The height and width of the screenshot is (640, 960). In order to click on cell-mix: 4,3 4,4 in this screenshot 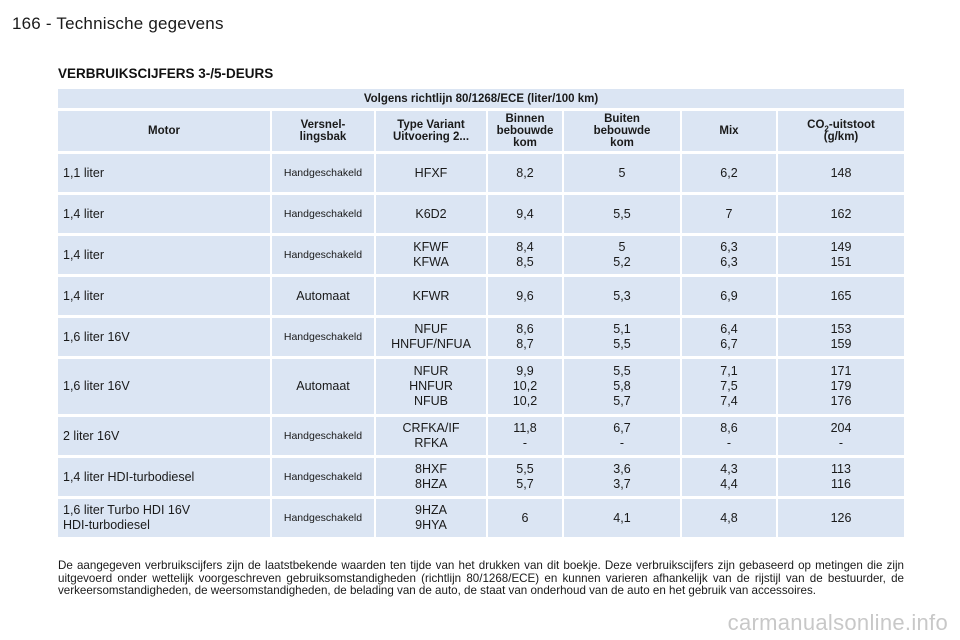, I will do `click(730, 477)`.